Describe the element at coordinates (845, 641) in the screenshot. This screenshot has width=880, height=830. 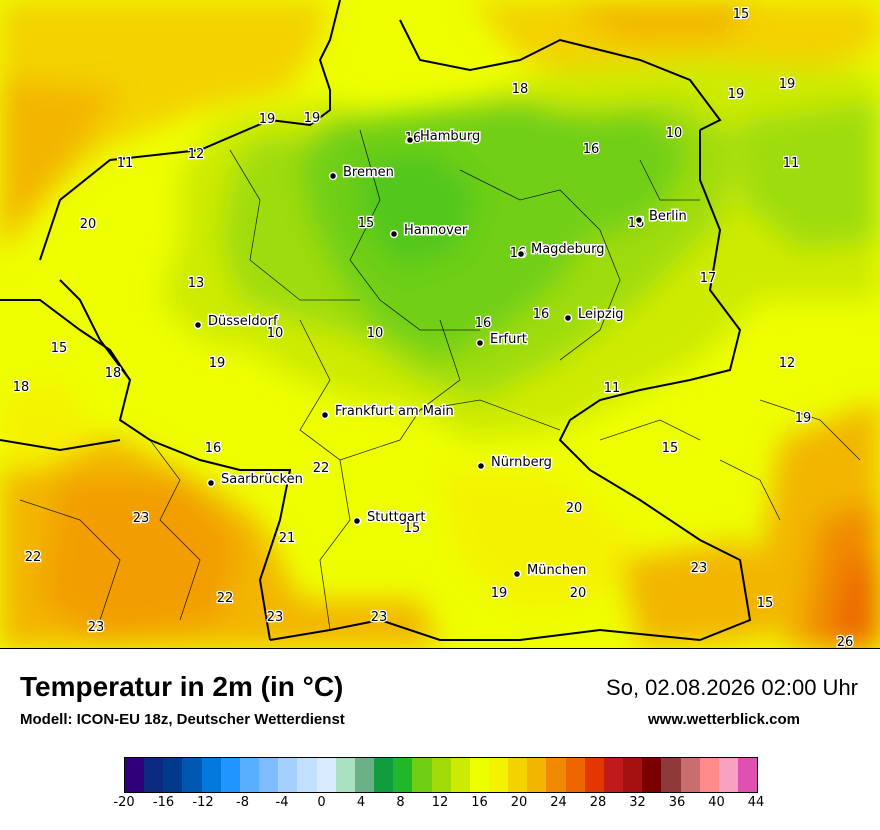
I see `value-label: 26` at that location.